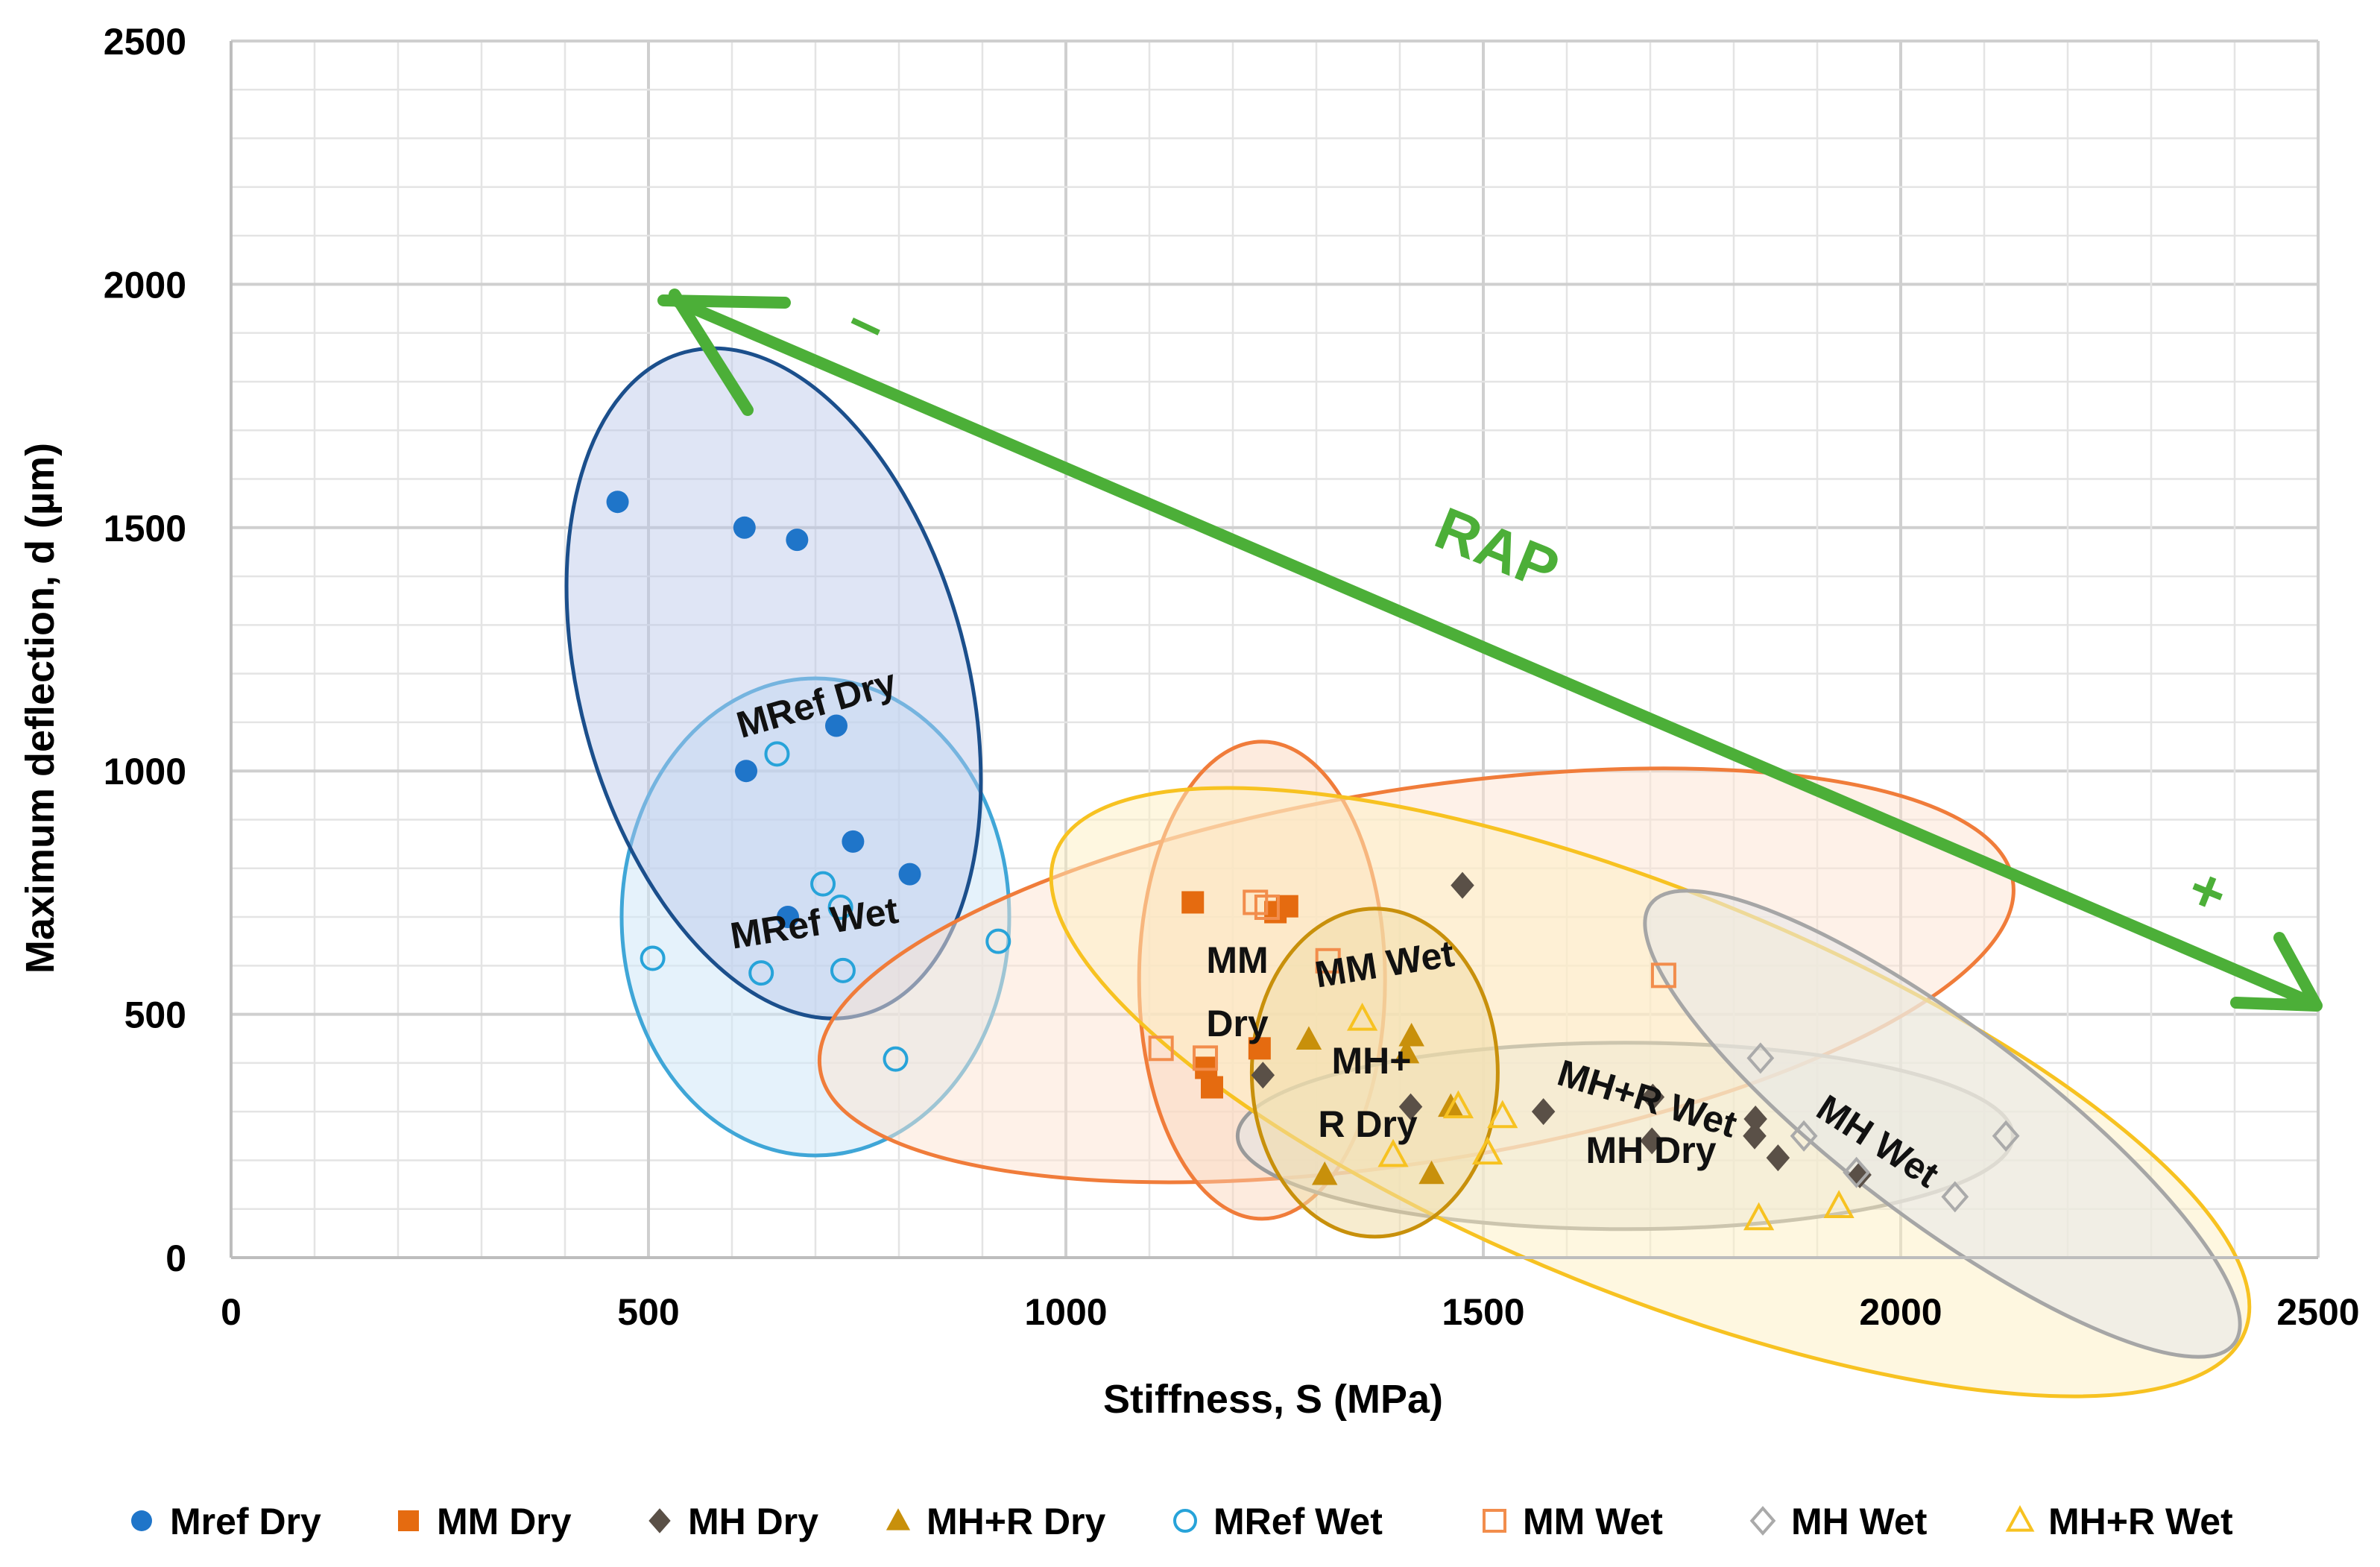 The height and width of the screenshot is (1567, 2380). Describe the element at coordinates (245, 1521) in the screenshot. I see `legend-label: Mref Dry` at that location.